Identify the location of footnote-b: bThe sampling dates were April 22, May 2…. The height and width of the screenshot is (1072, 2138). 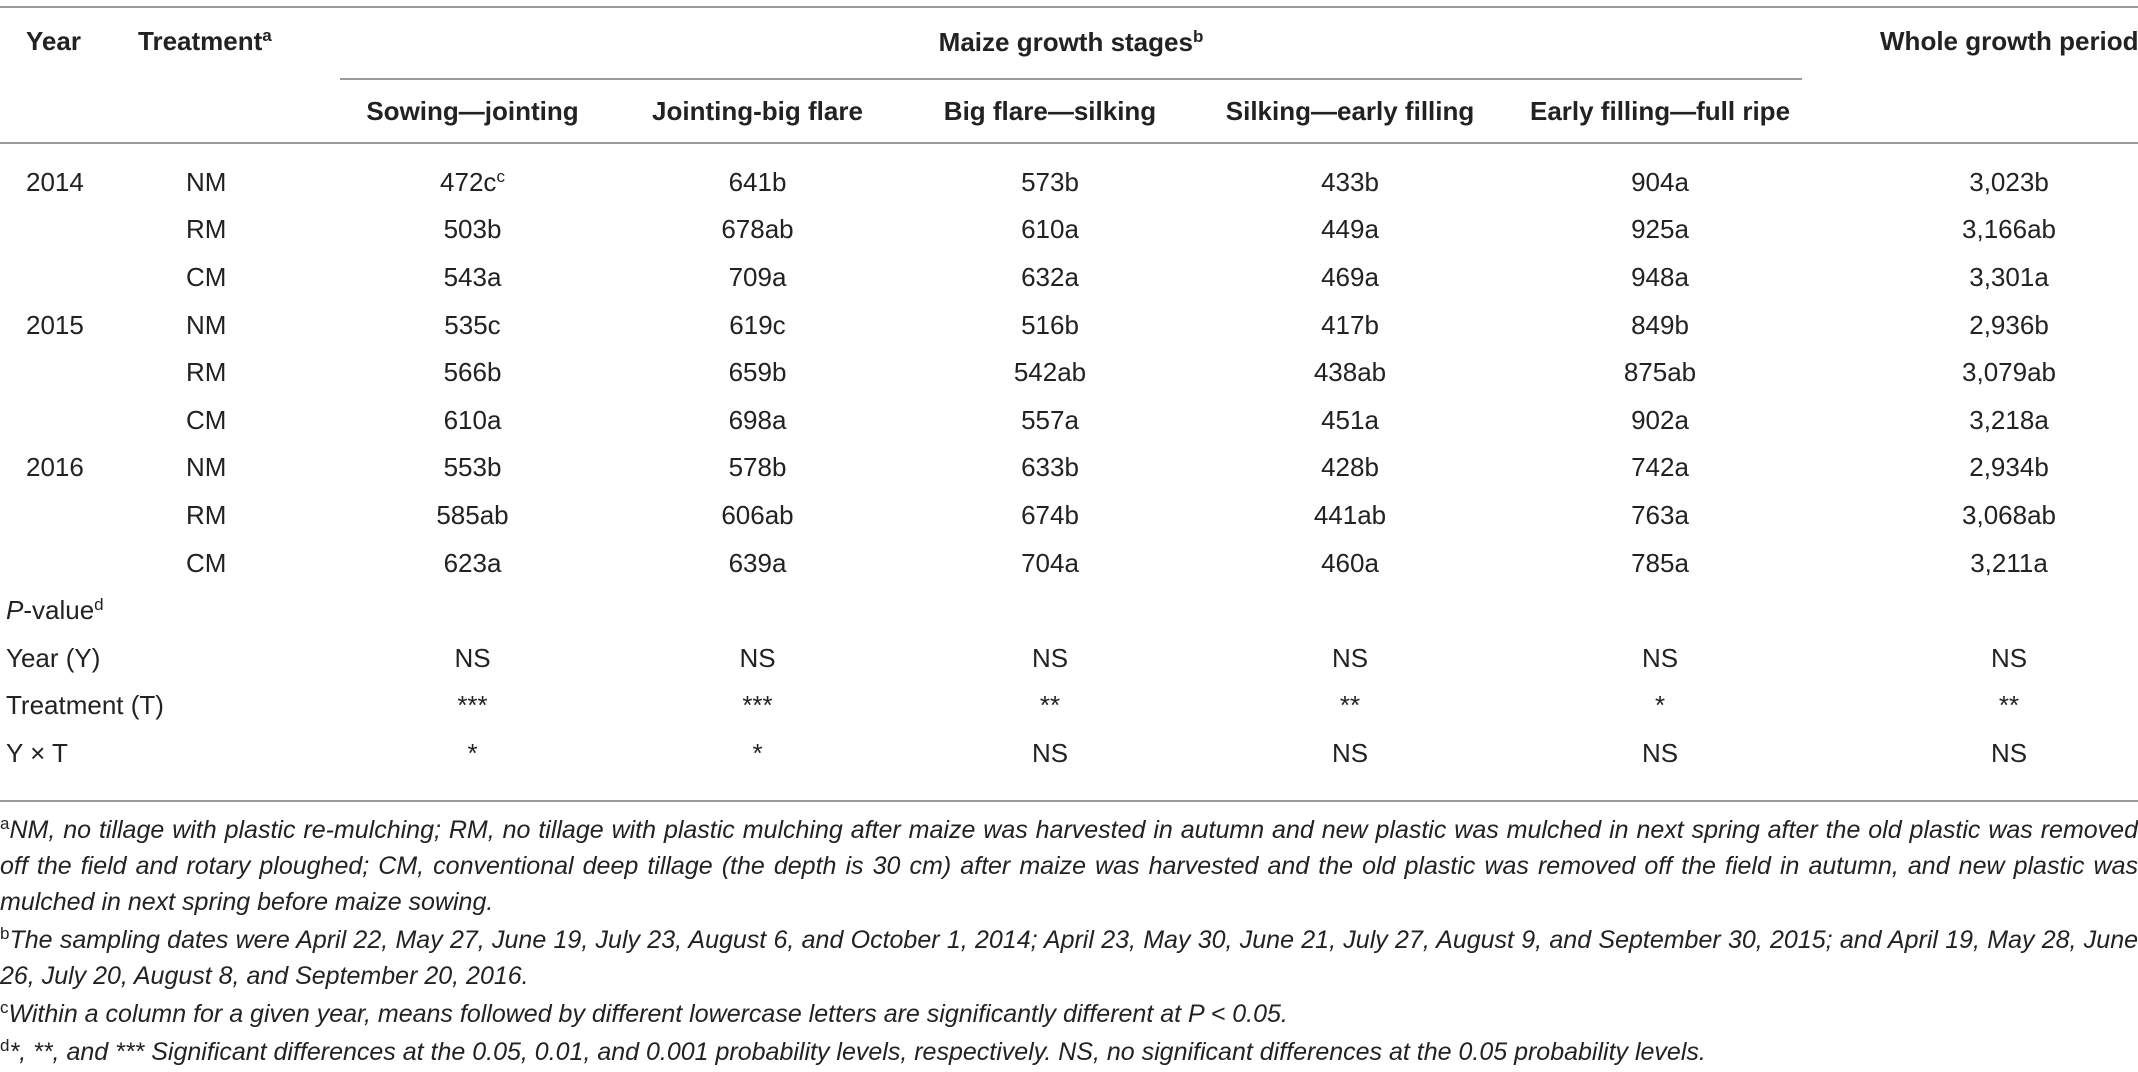
(1069, 957).